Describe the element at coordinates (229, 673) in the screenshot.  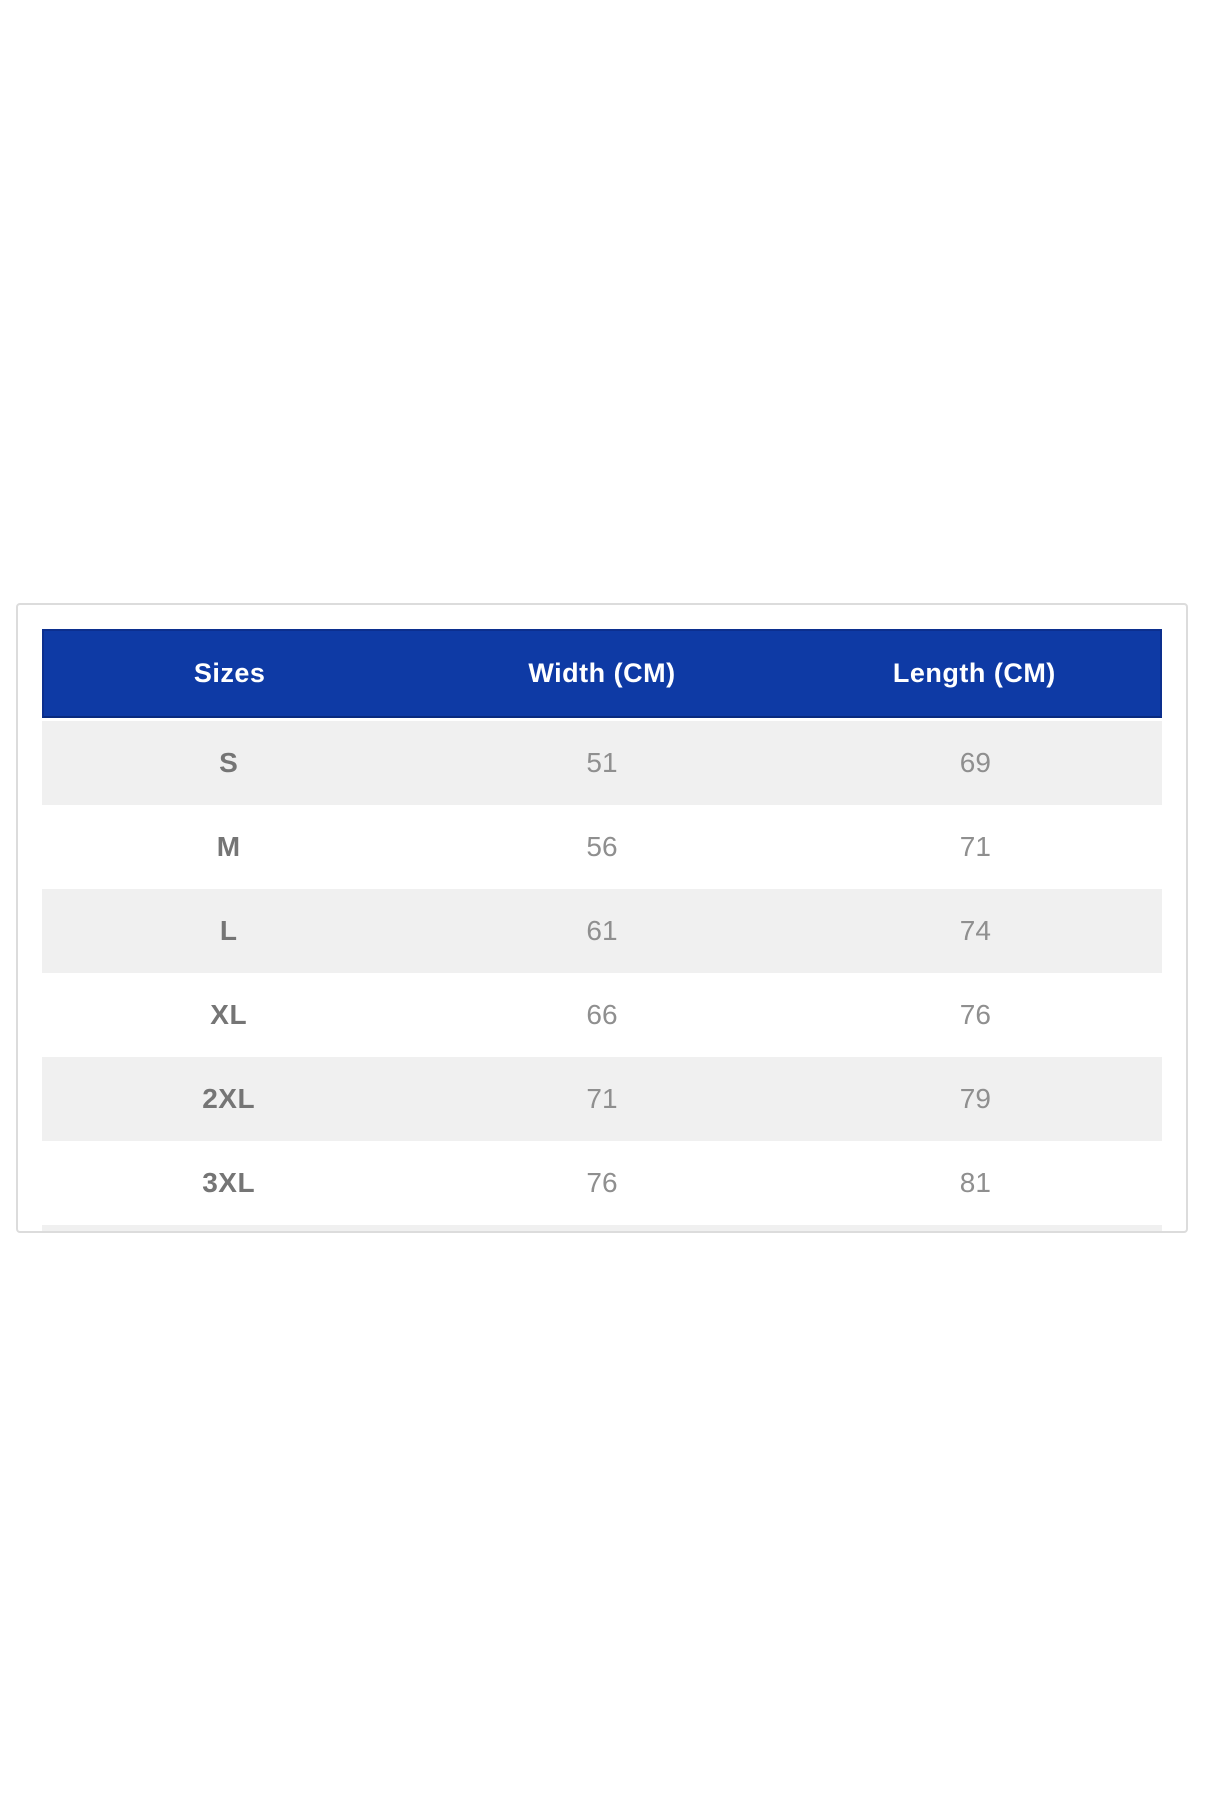
I see `column-header-sizes: Sizes` at that location.